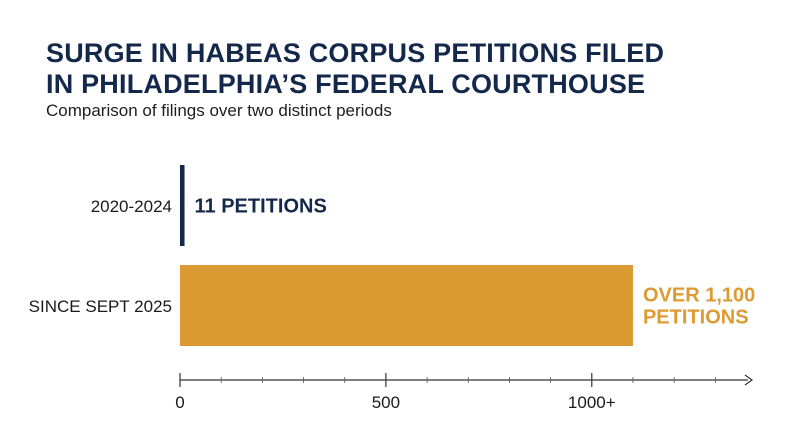 The height and width of the screenshot is (447, 800). What do you see at coordinates (100, 306) in the screenshot?
I see `category-label-2: SINCE SEPT 2025` at bounding box center [100, 306].